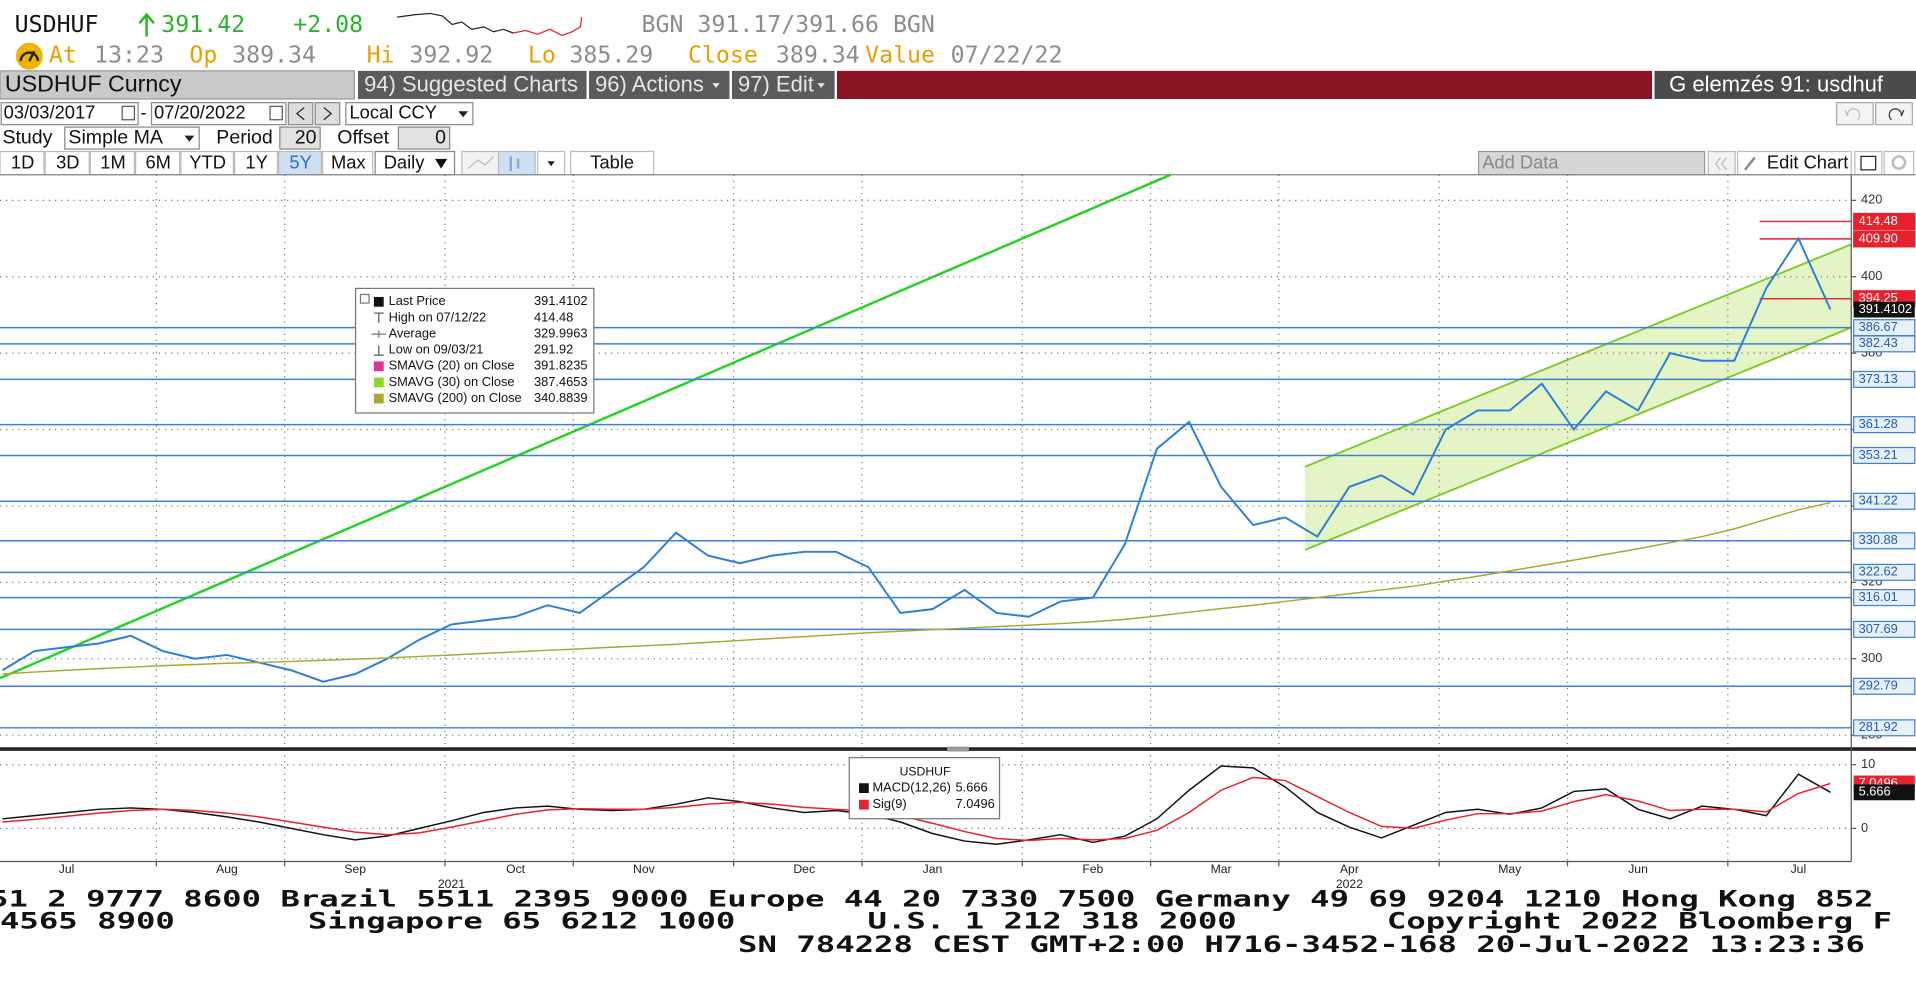 The height and width of the screenshot is (1002, 1916). I want to click on next-icon, so click(328, 114).